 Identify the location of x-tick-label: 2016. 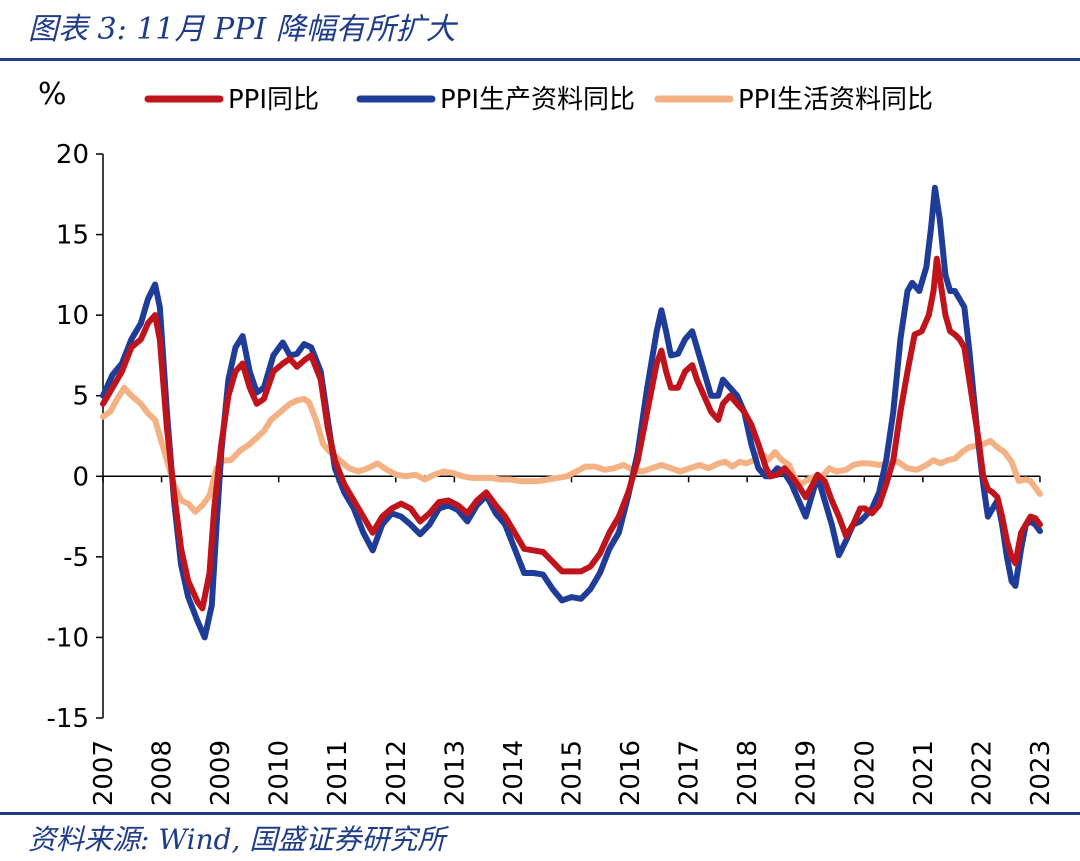
(631, 773).